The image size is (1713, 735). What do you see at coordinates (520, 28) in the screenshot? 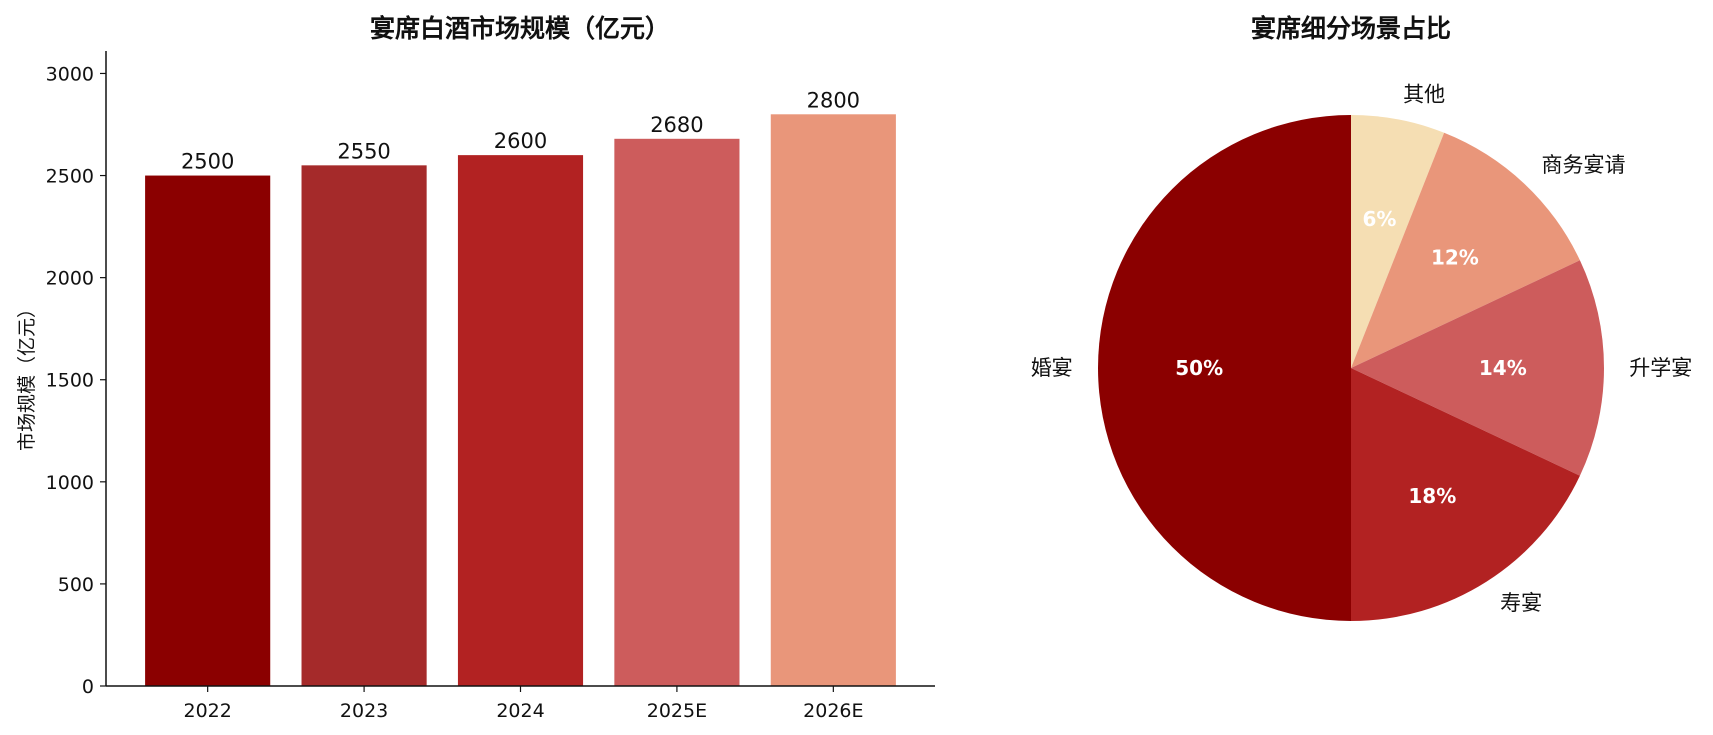
I see `bar-chart-title: 宴席白酒市场规模（亿元）` at bounding box center [520, 28].